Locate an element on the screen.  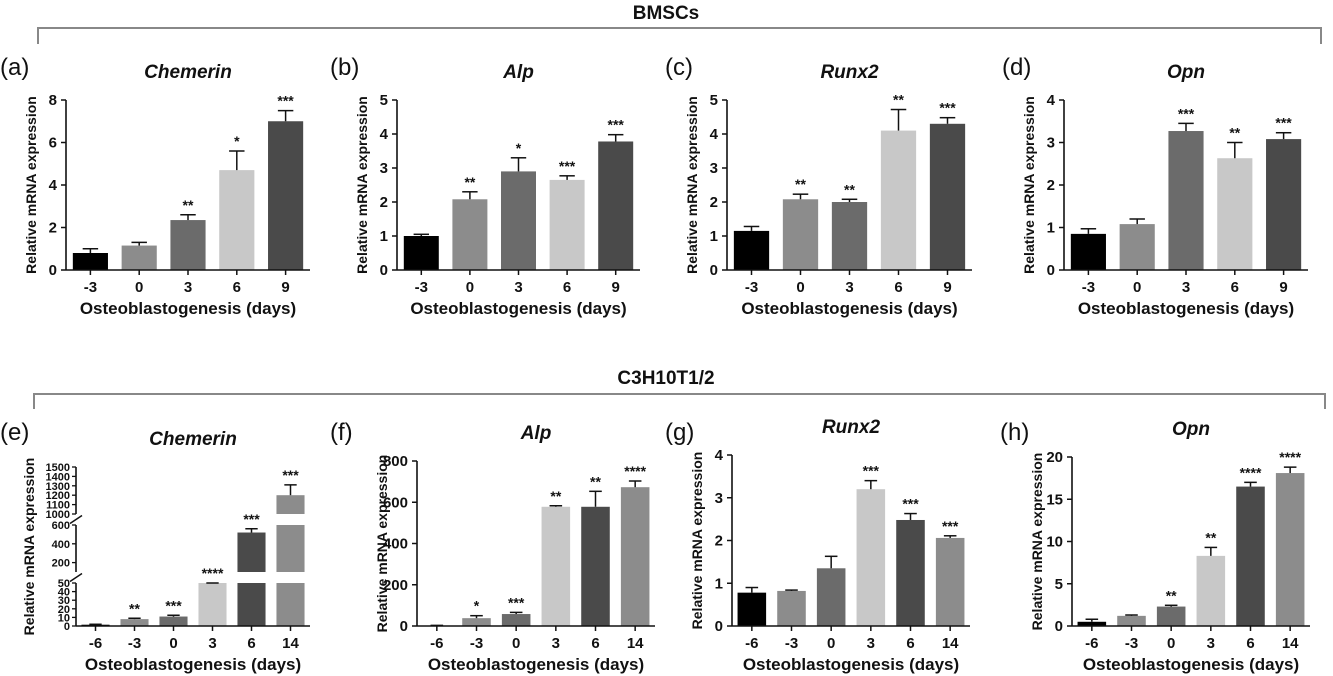
chart3-y-tick-label: 4 is located at coordinates (1051, 100).